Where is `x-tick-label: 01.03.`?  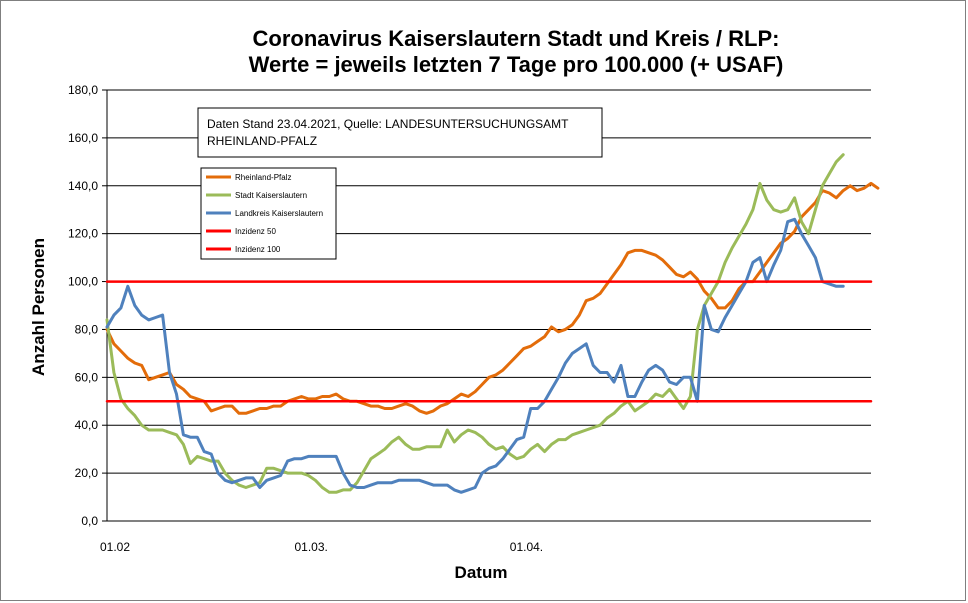 x-tick-label: 01.03. is located at coordinates (310, 547).